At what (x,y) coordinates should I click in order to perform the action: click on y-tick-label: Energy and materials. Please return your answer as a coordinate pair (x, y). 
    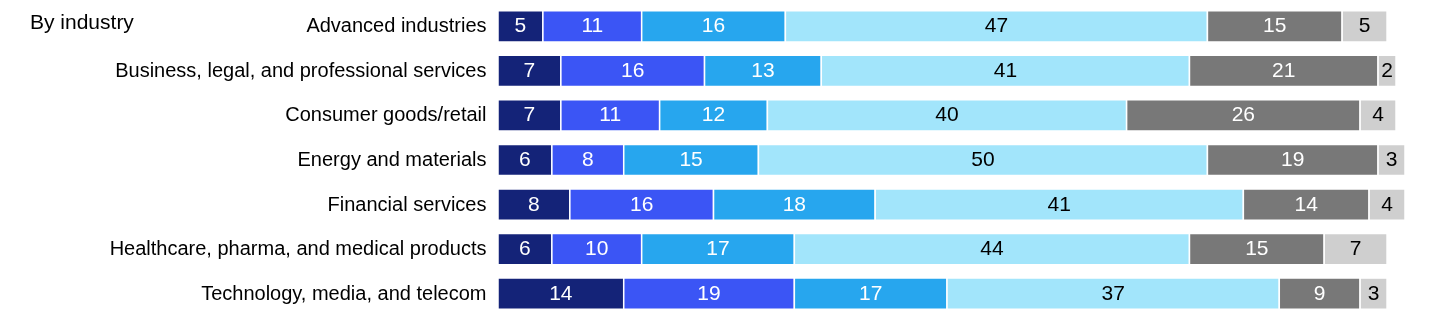
    Looking at the image, I should click on (392, 159).